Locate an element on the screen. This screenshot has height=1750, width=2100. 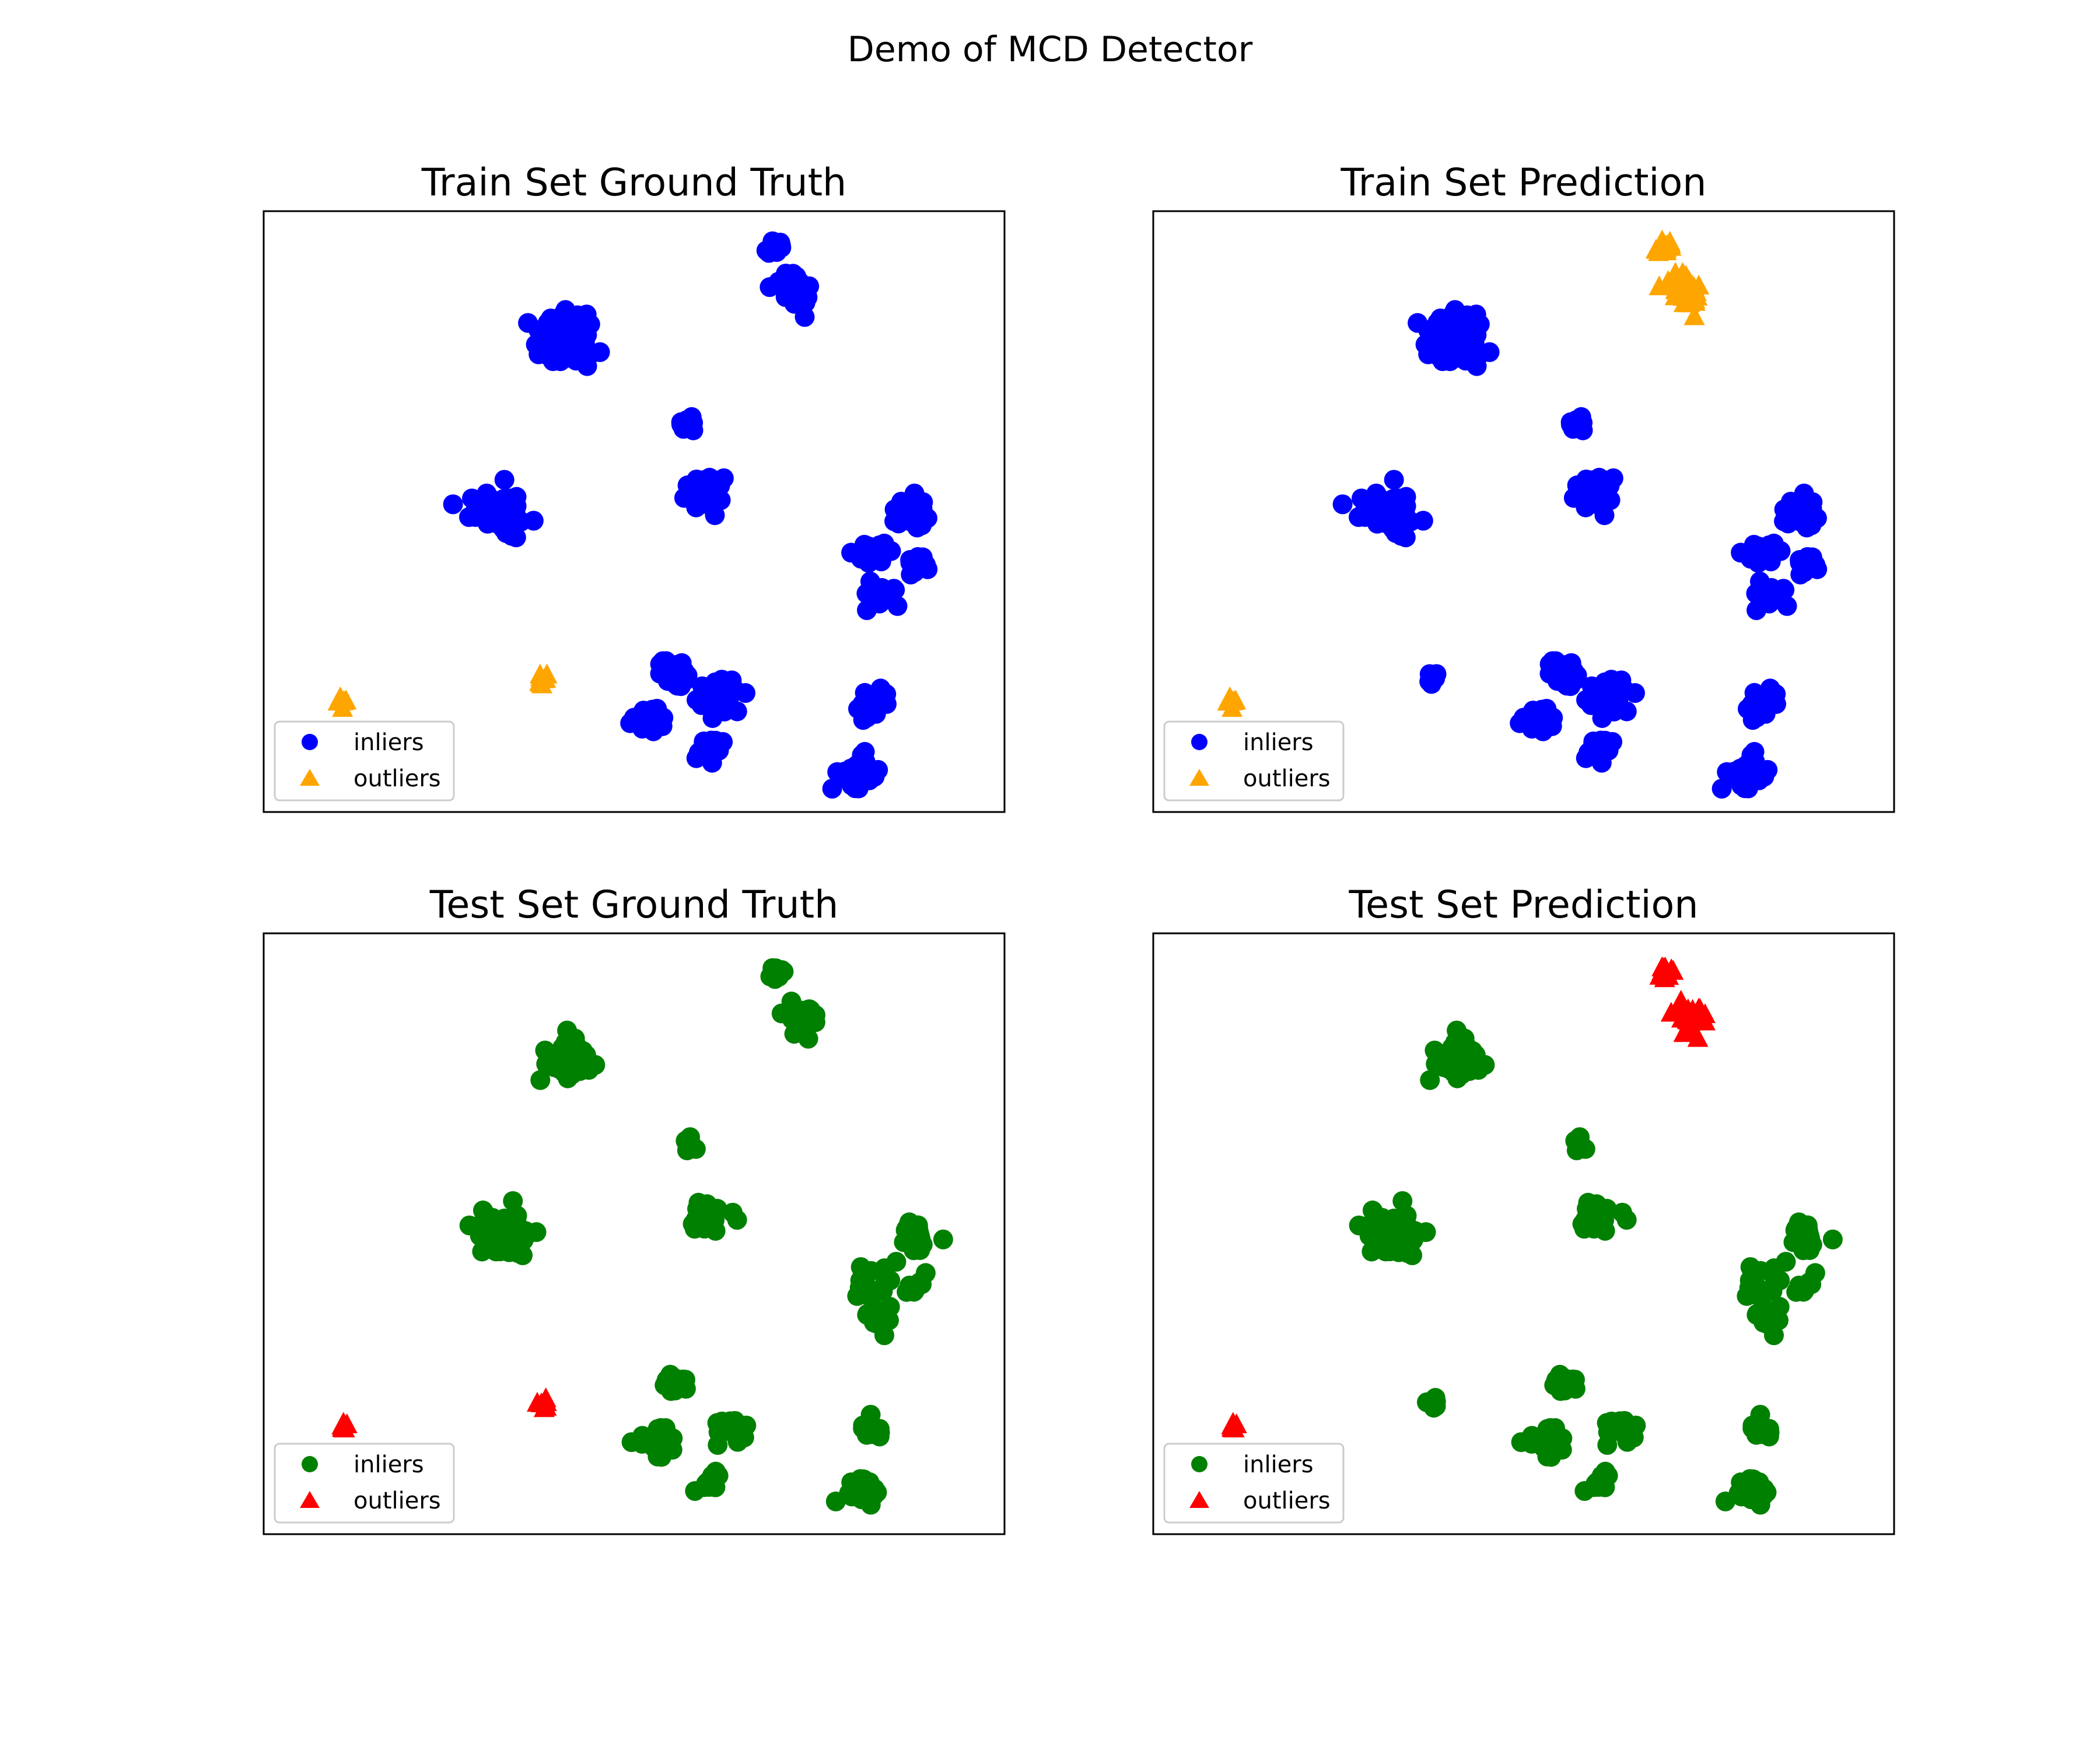
legend-box is located at coordinates (1254, 1483).